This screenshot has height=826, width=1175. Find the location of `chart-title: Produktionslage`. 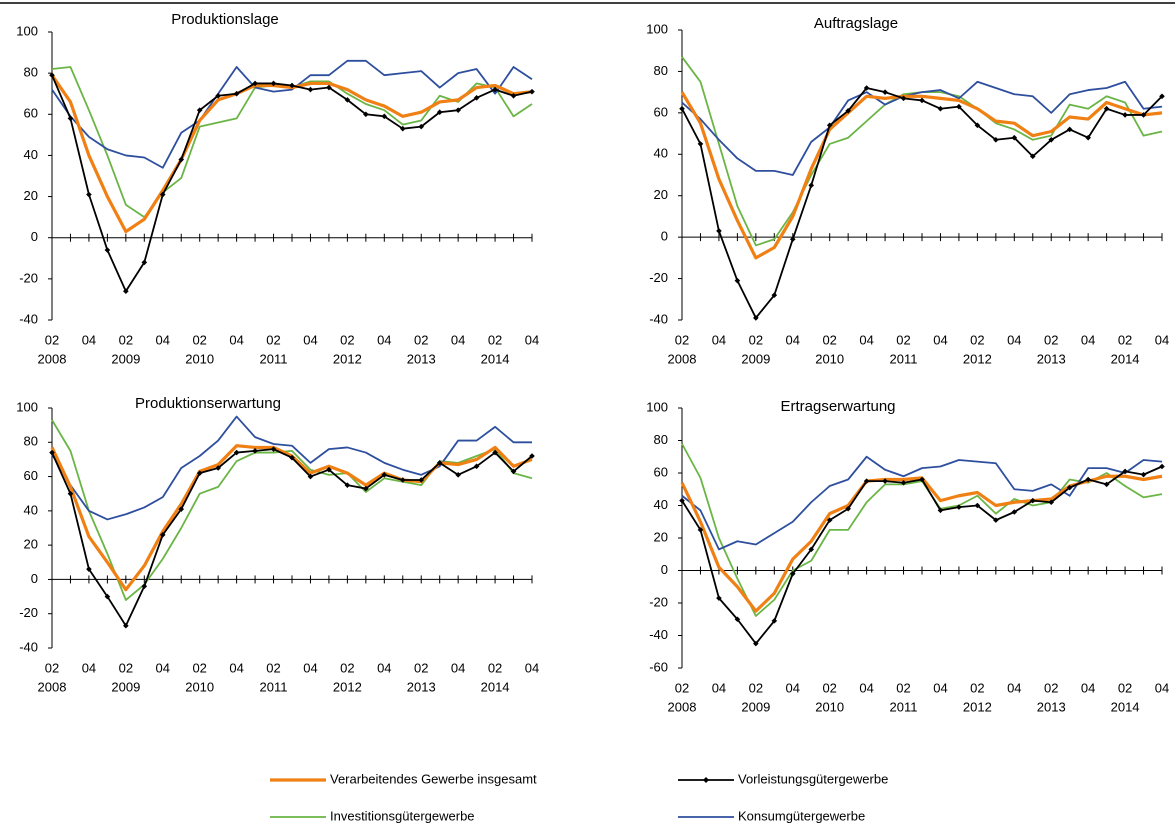

chart-title: Produktionslage is located at coordinates (225, 19).